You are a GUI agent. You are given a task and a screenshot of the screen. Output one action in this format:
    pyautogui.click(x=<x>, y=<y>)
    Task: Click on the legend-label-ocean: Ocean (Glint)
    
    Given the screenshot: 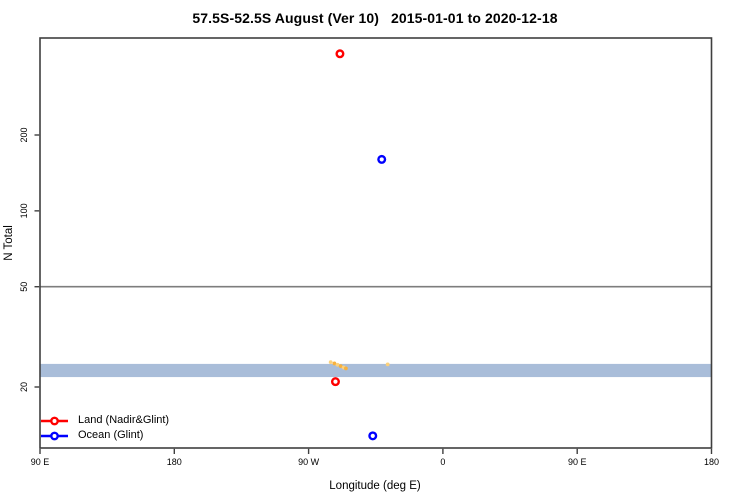 What is the action you would take?
    pyautogui.click(x=111, y=435)
    